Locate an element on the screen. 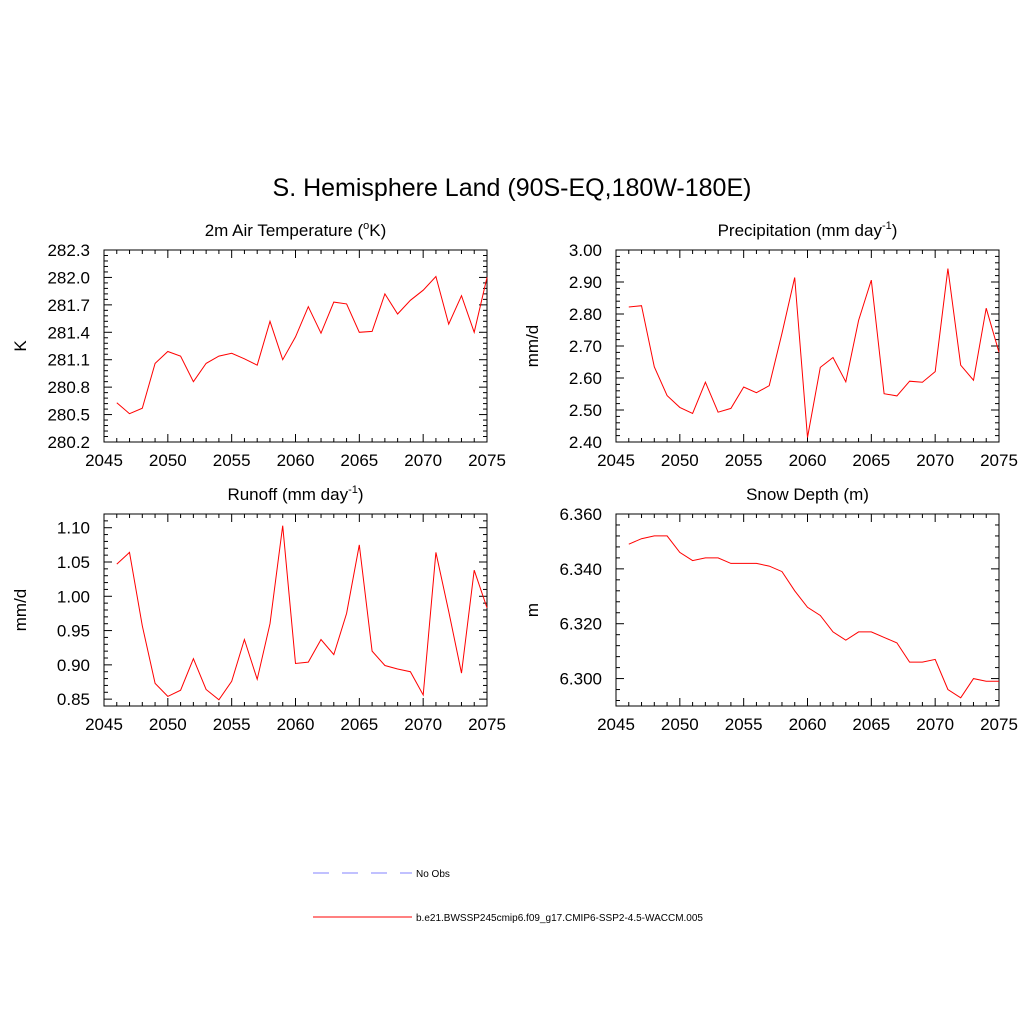 This screenshot has width=1024, height=1024. air-temperature-xtick-label: 2050 is located at coordinates (168, 460).